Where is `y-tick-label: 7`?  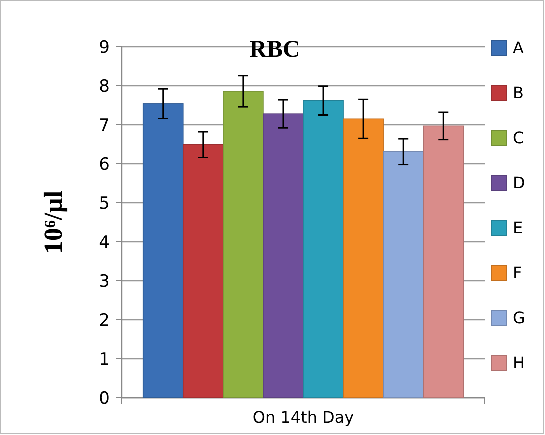 y-tick-label: 7 is located at coordinates (104, 126).